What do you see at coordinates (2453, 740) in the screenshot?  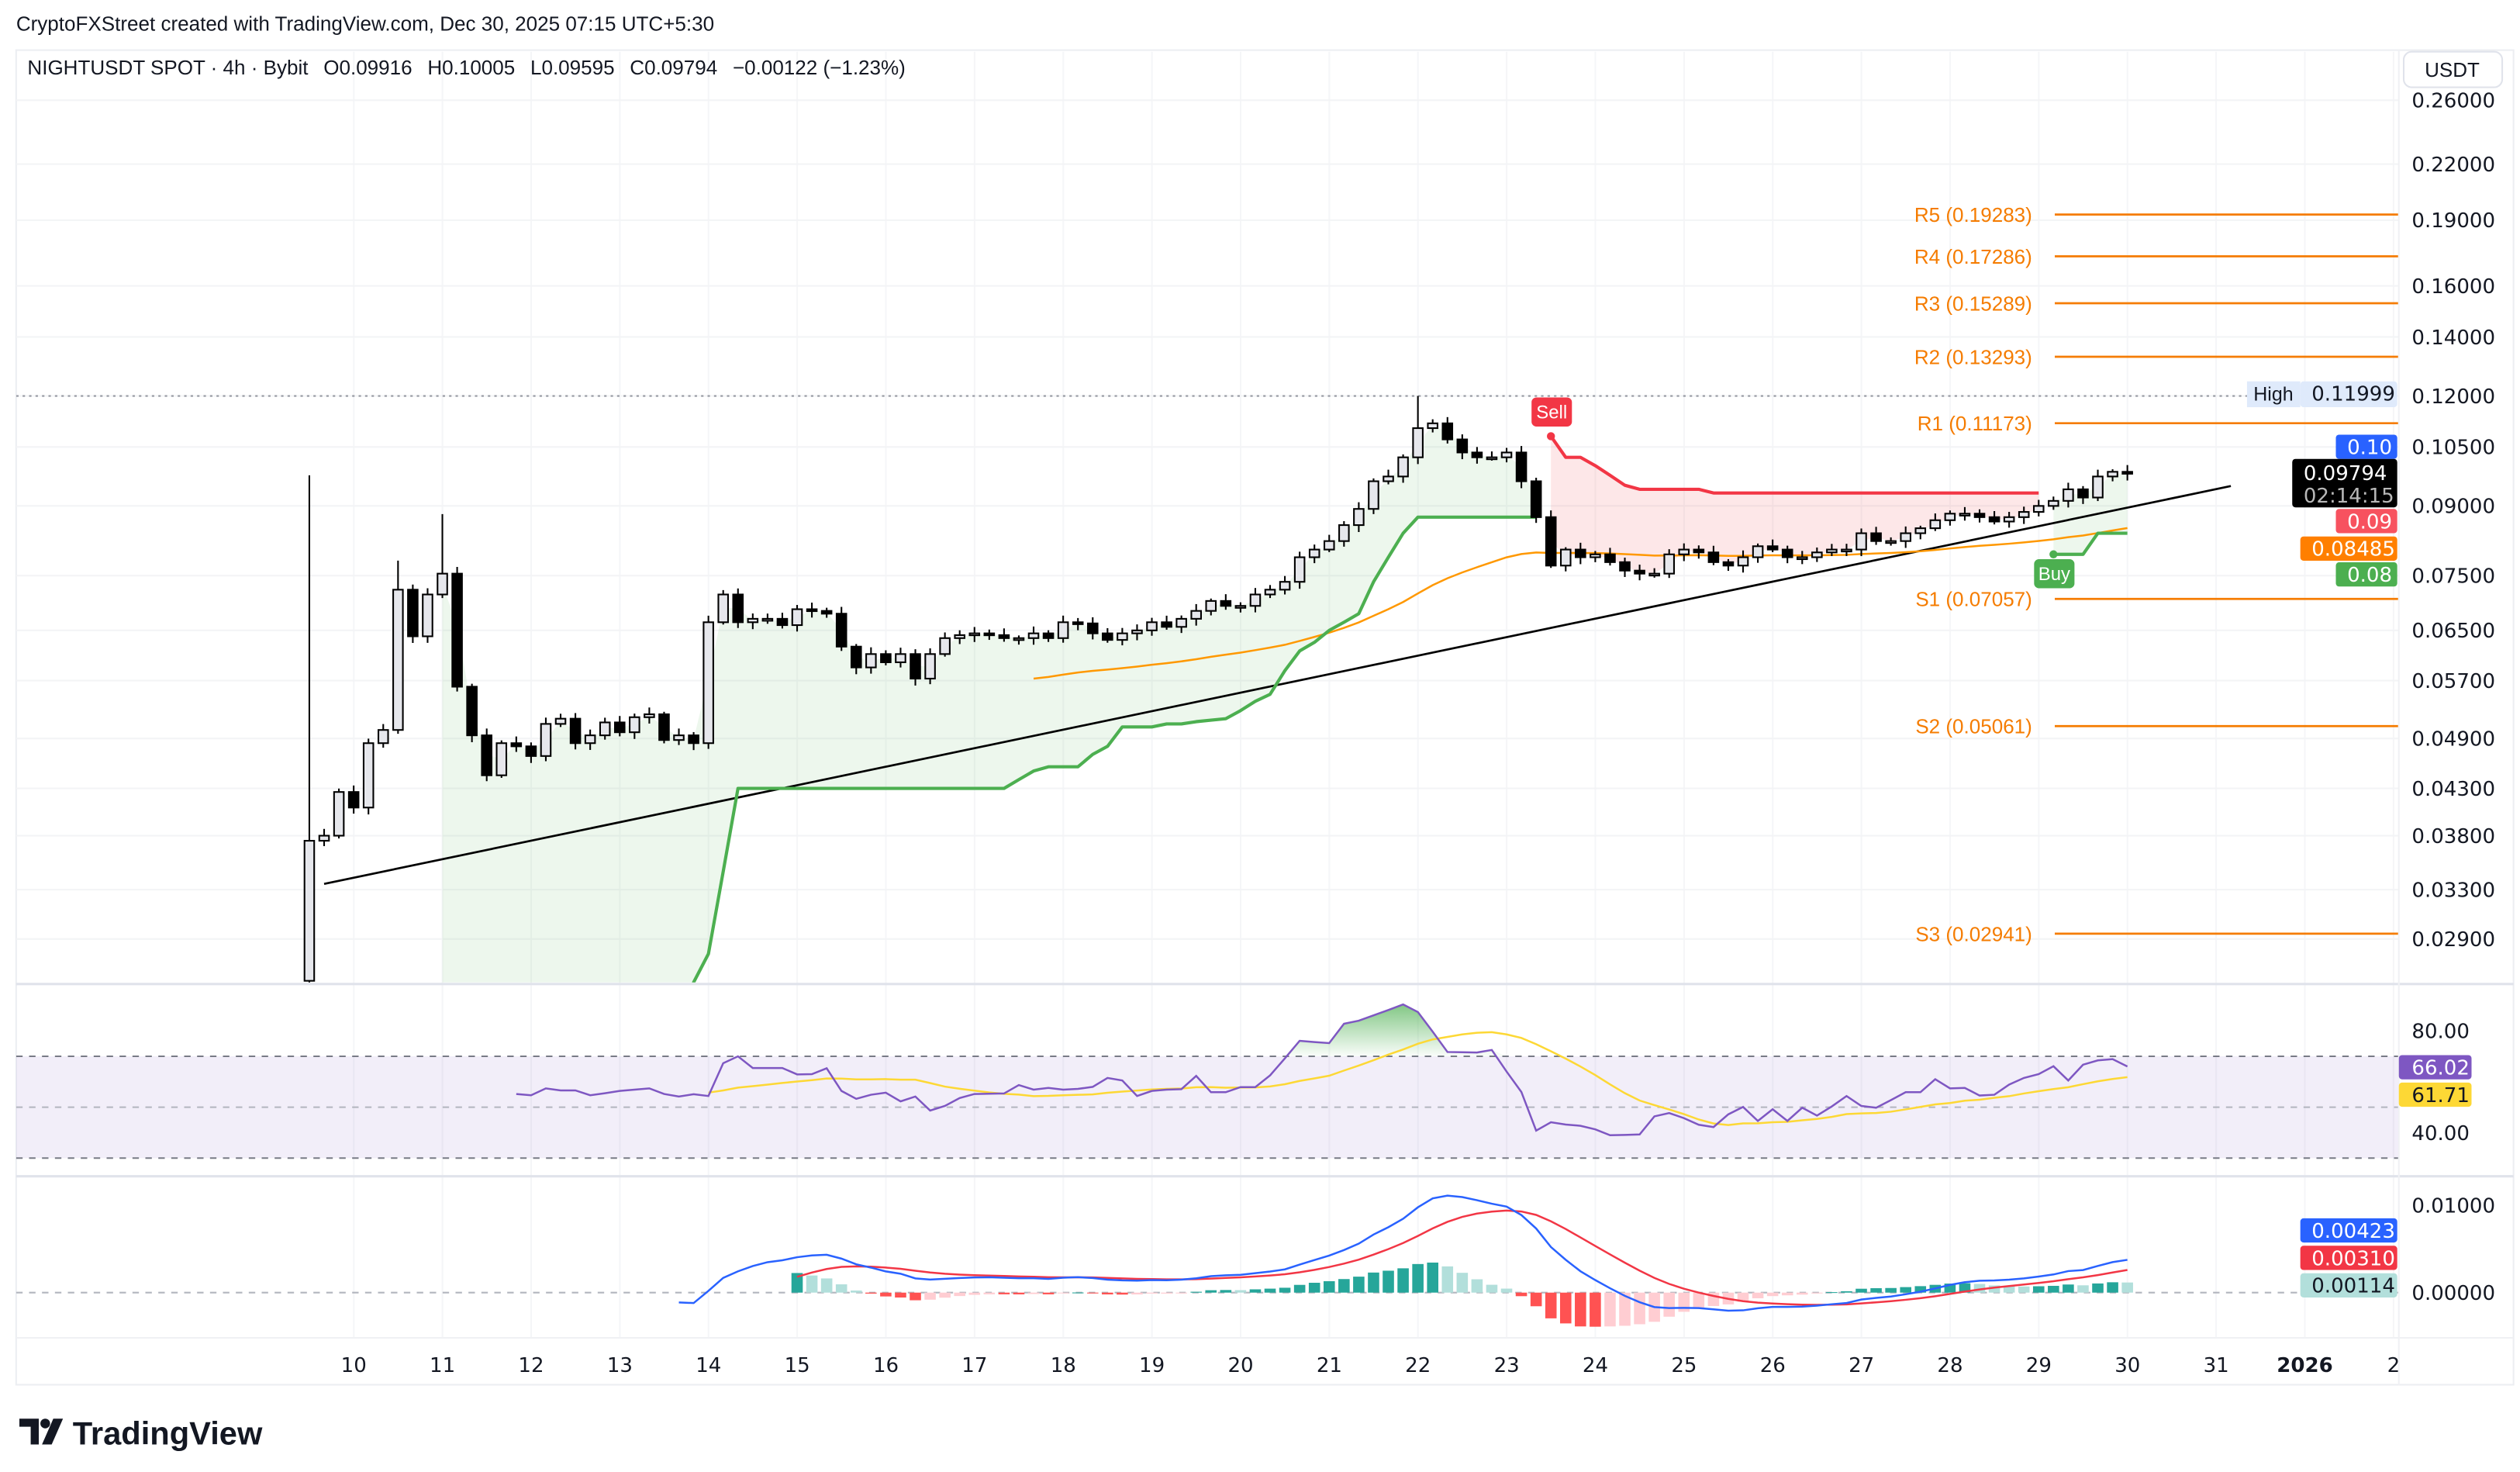 I see `price-axis-label: 0.04900` at bounding box center [2453, 740].